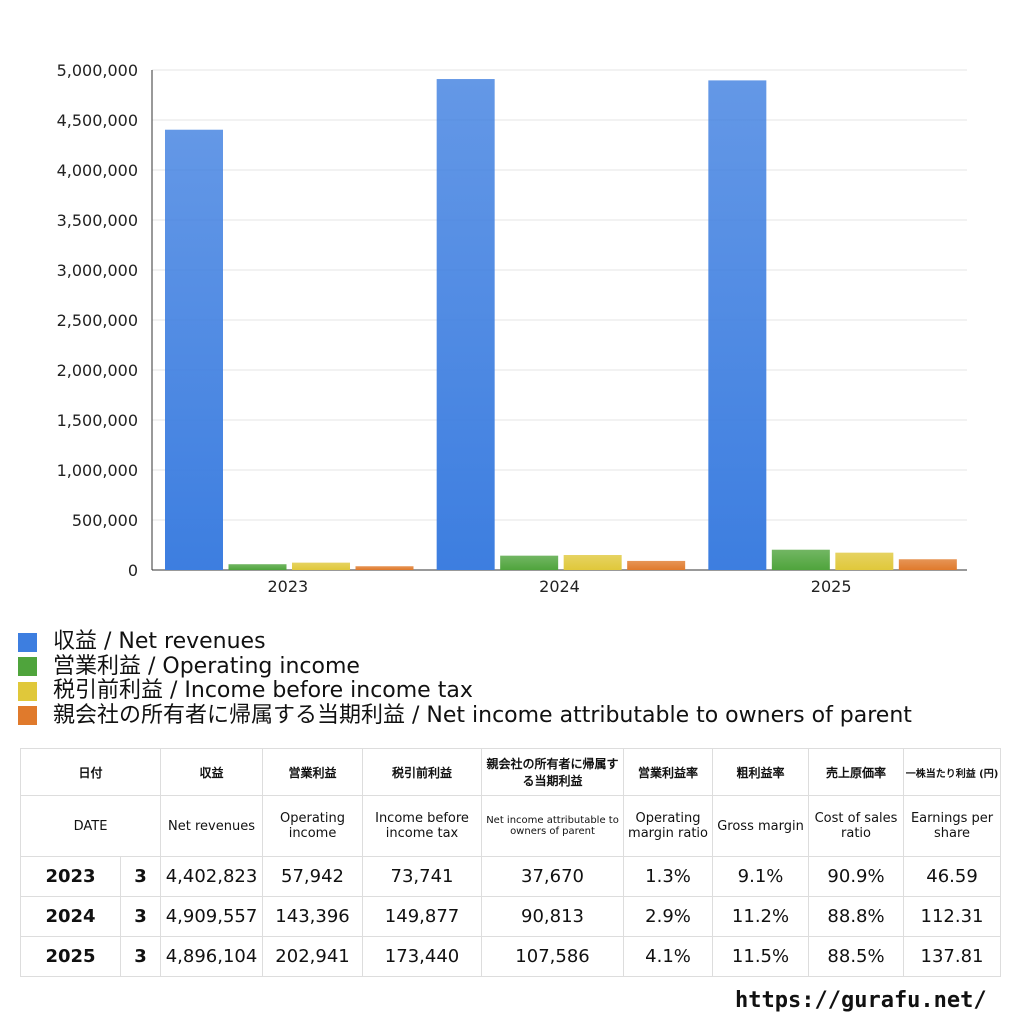 This screenshot has width=1024, height=1024. What do you see at coordinates (952, 826) in the screenshot?
I see `header-cell: Earnings per share` at bounding box center [952, 826].